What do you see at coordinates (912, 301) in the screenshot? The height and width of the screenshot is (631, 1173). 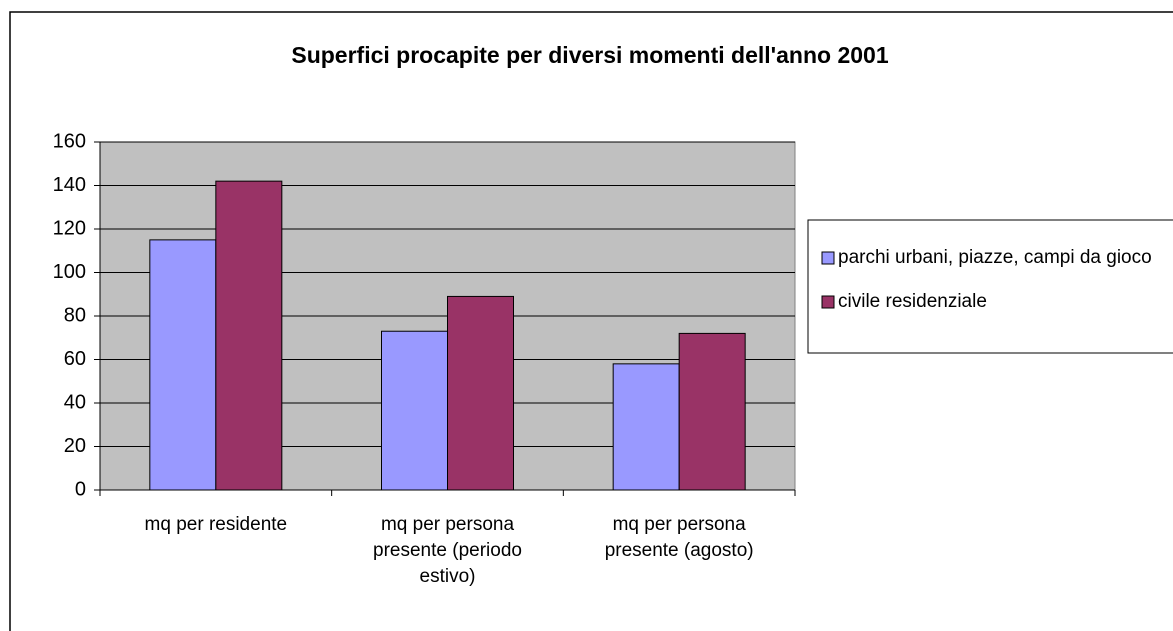 I see `legend-label: civile residenziale` at bounding box center [912, 301].